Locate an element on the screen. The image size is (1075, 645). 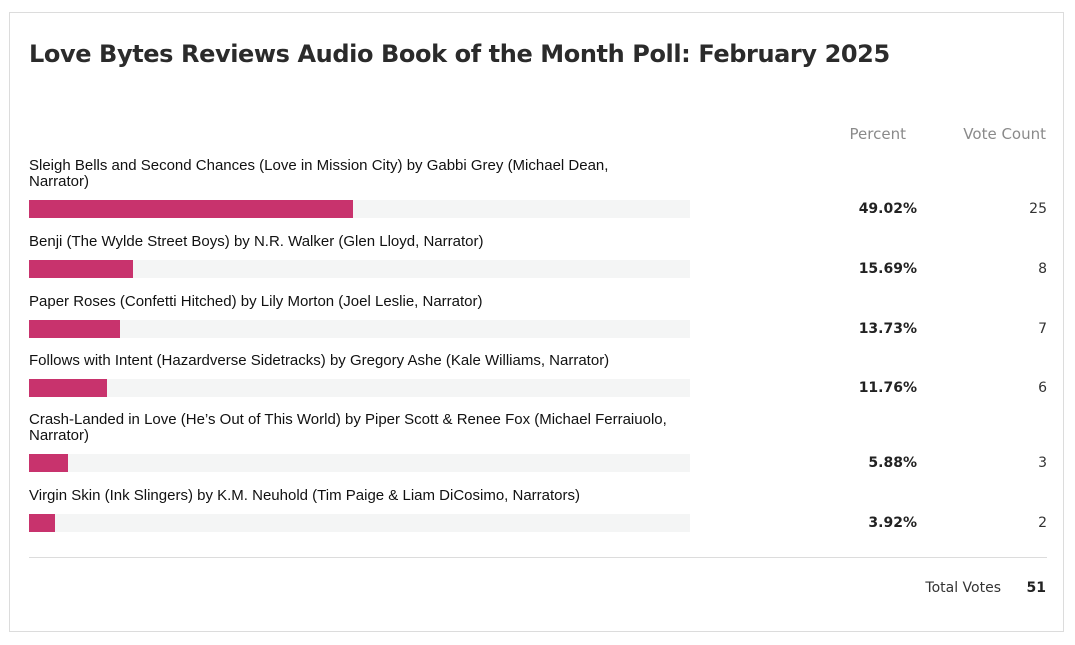
total-votes-label: Total Votes is located at coordinates (963, 588).